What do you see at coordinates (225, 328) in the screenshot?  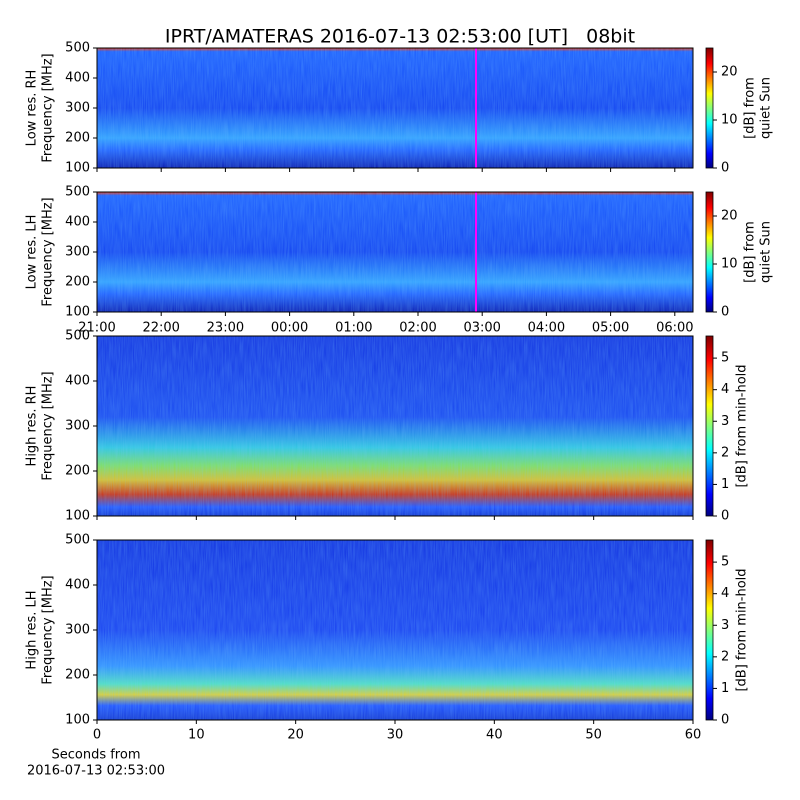 I see `x-tick-label: 23:00` at bounding box center [225, 328].